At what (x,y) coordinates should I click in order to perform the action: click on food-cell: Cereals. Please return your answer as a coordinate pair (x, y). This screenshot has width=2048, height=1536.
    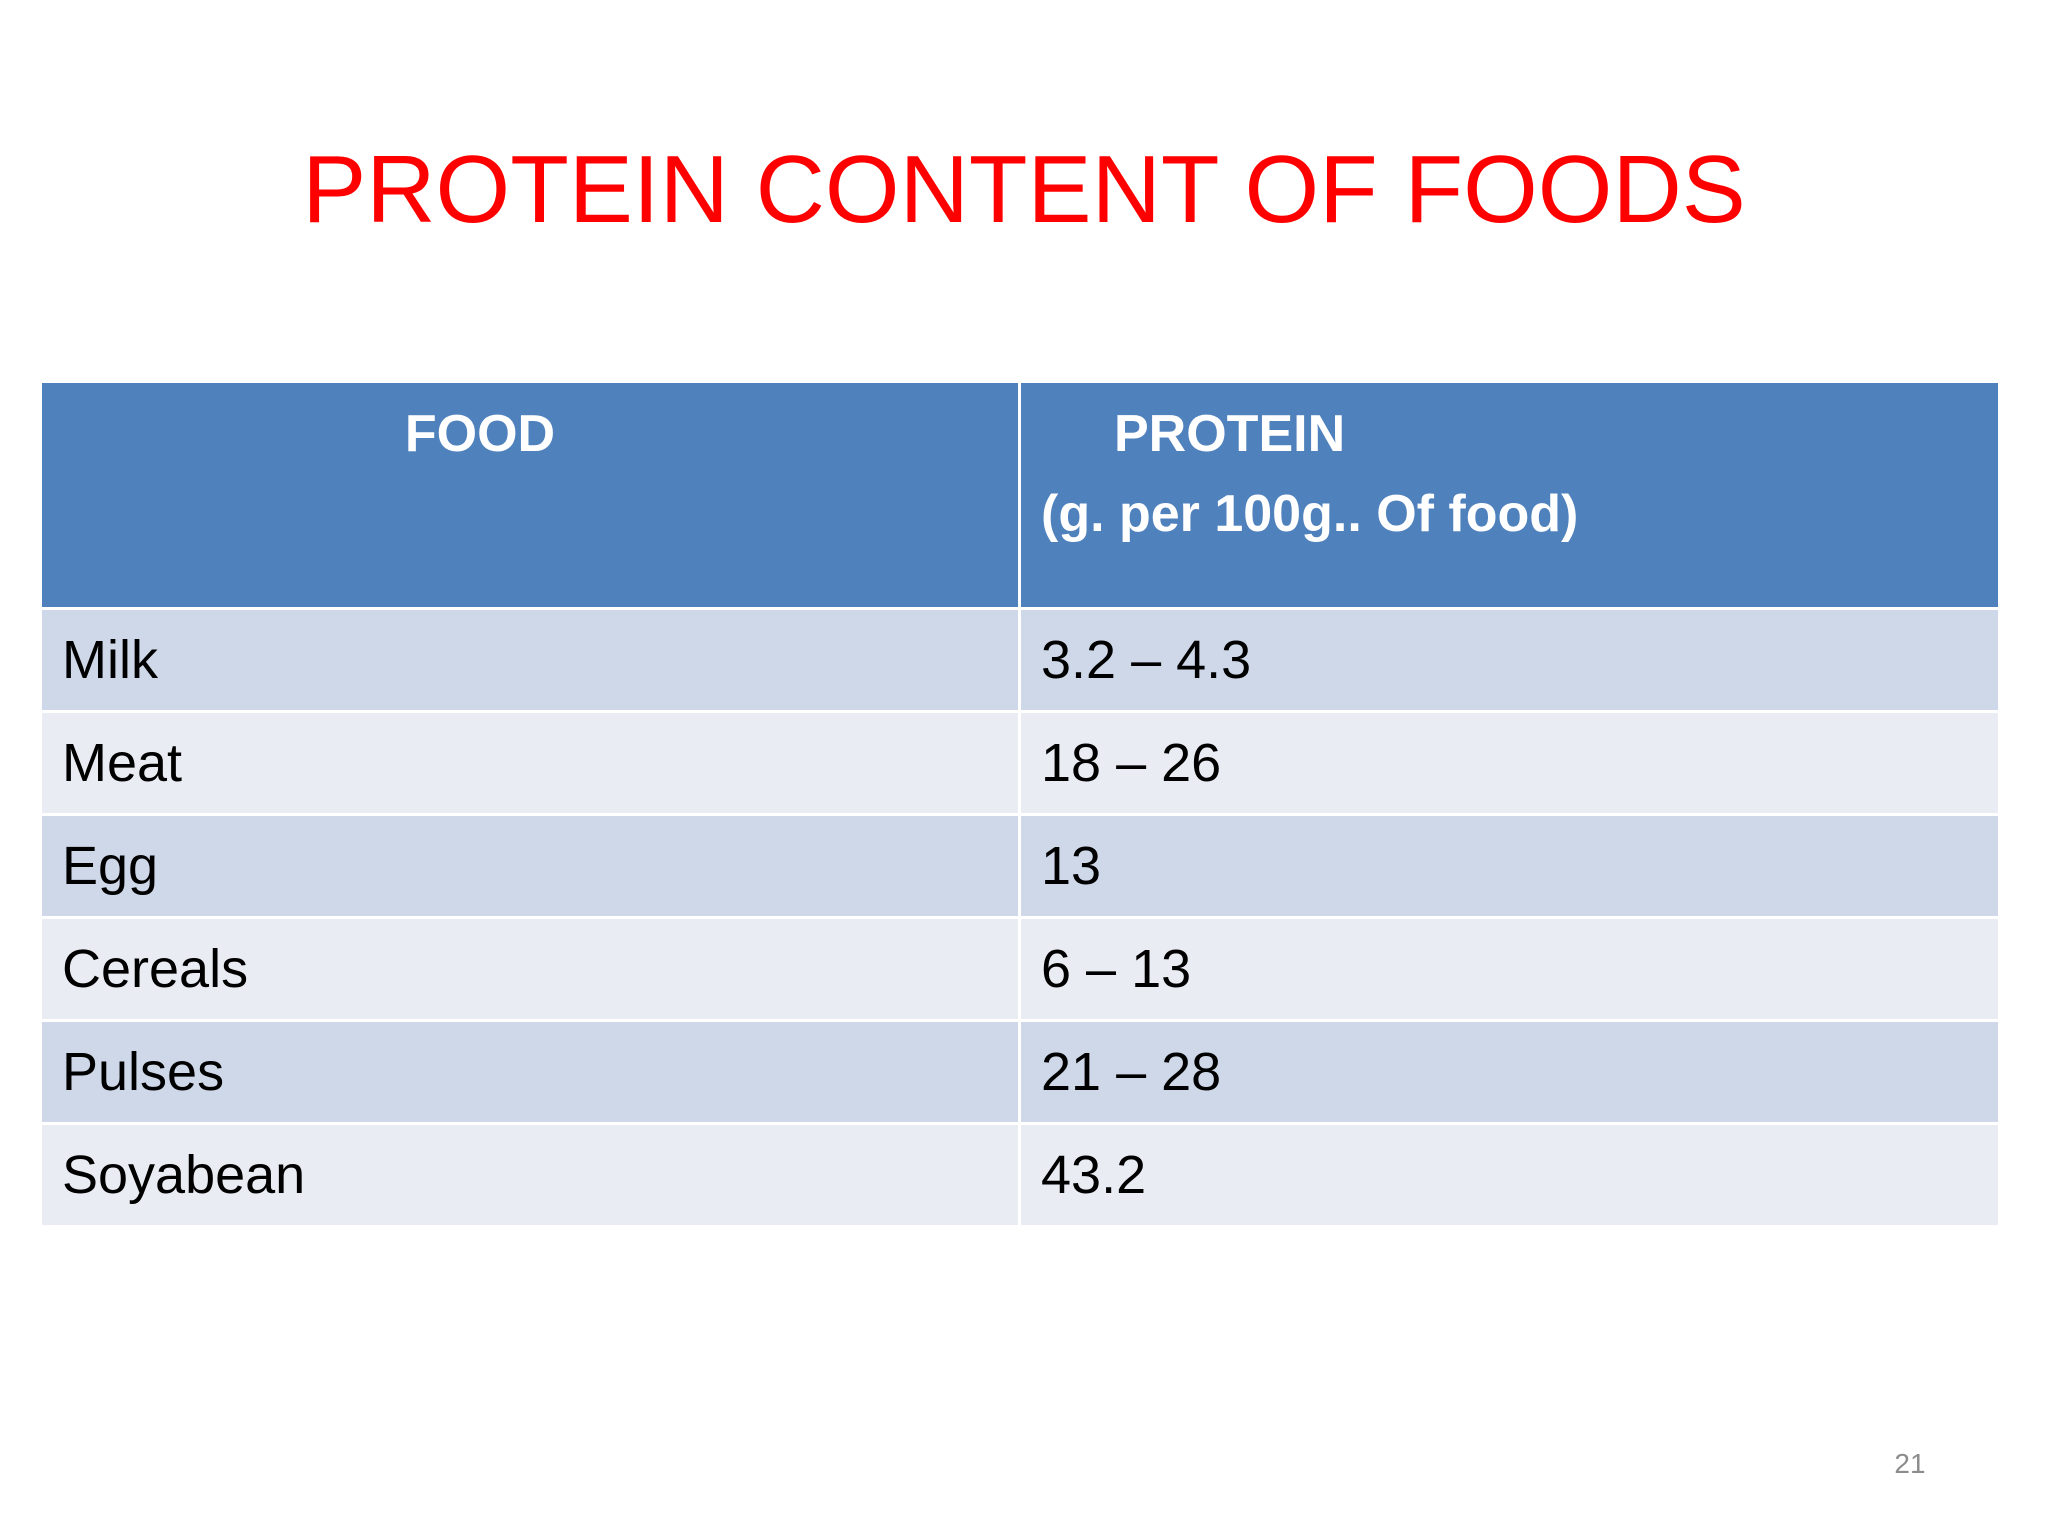
    Looking at the image, I should click on (530, 969).